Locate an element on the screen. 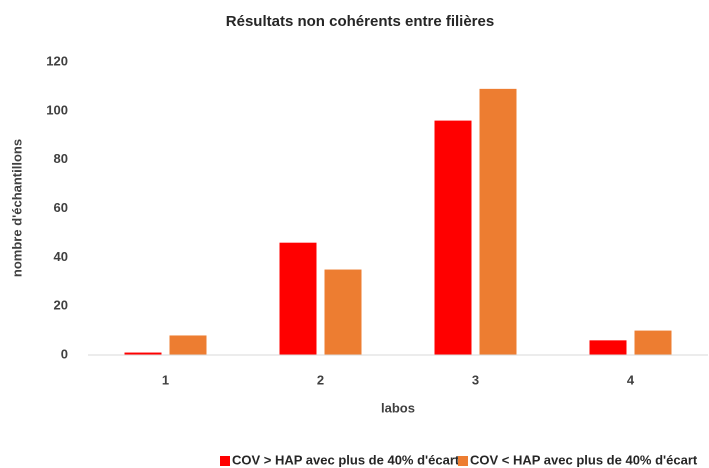  y-axis-label: nombre d'échantillons is located at coordinates (16, 208).